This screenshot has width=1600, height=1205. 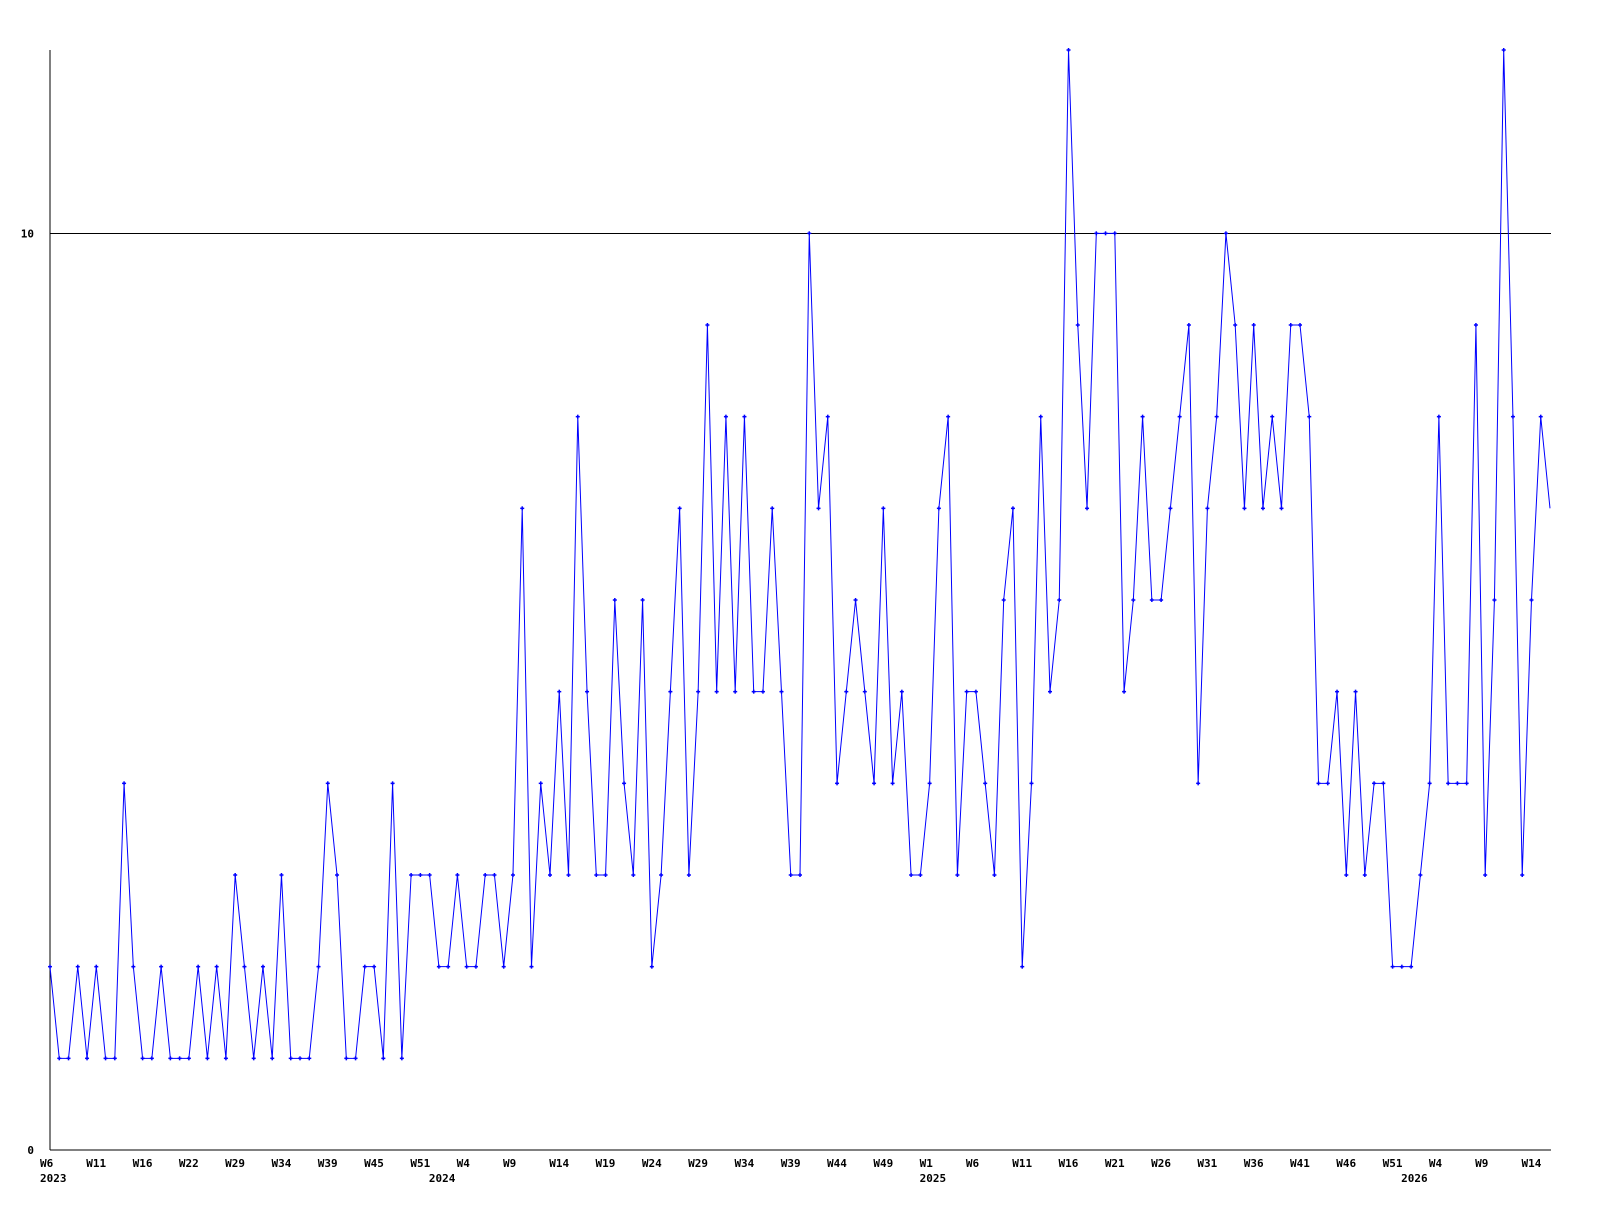 I want to click on x-tick-label: W44, so click(x=837, y=1163).